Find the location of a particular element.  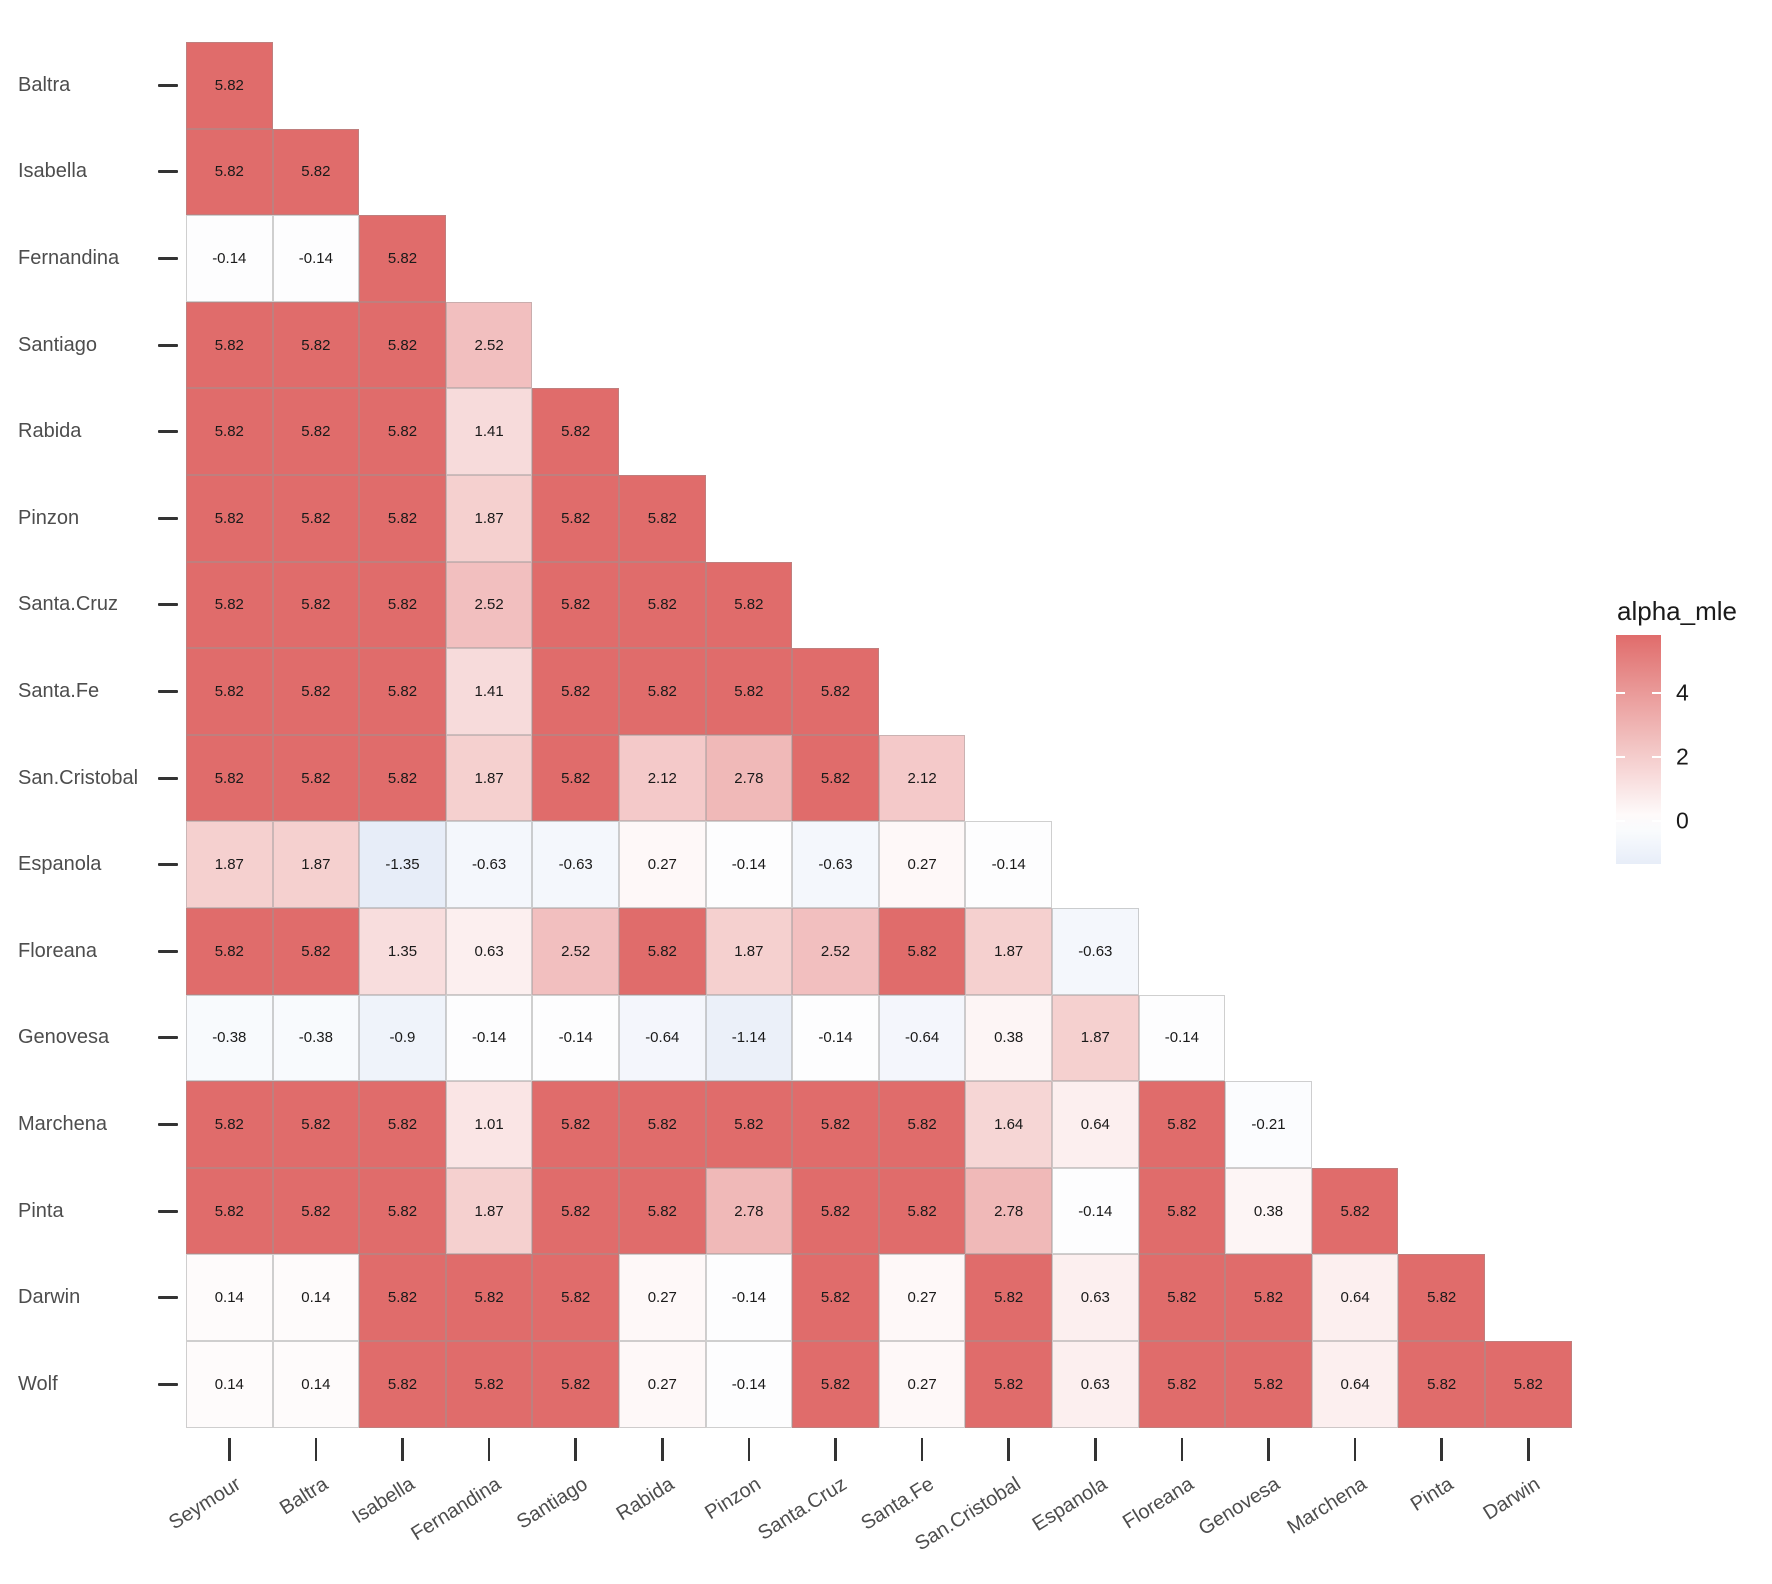

heatmap-cell: -1.14 is located at coordinates (749, 1038).